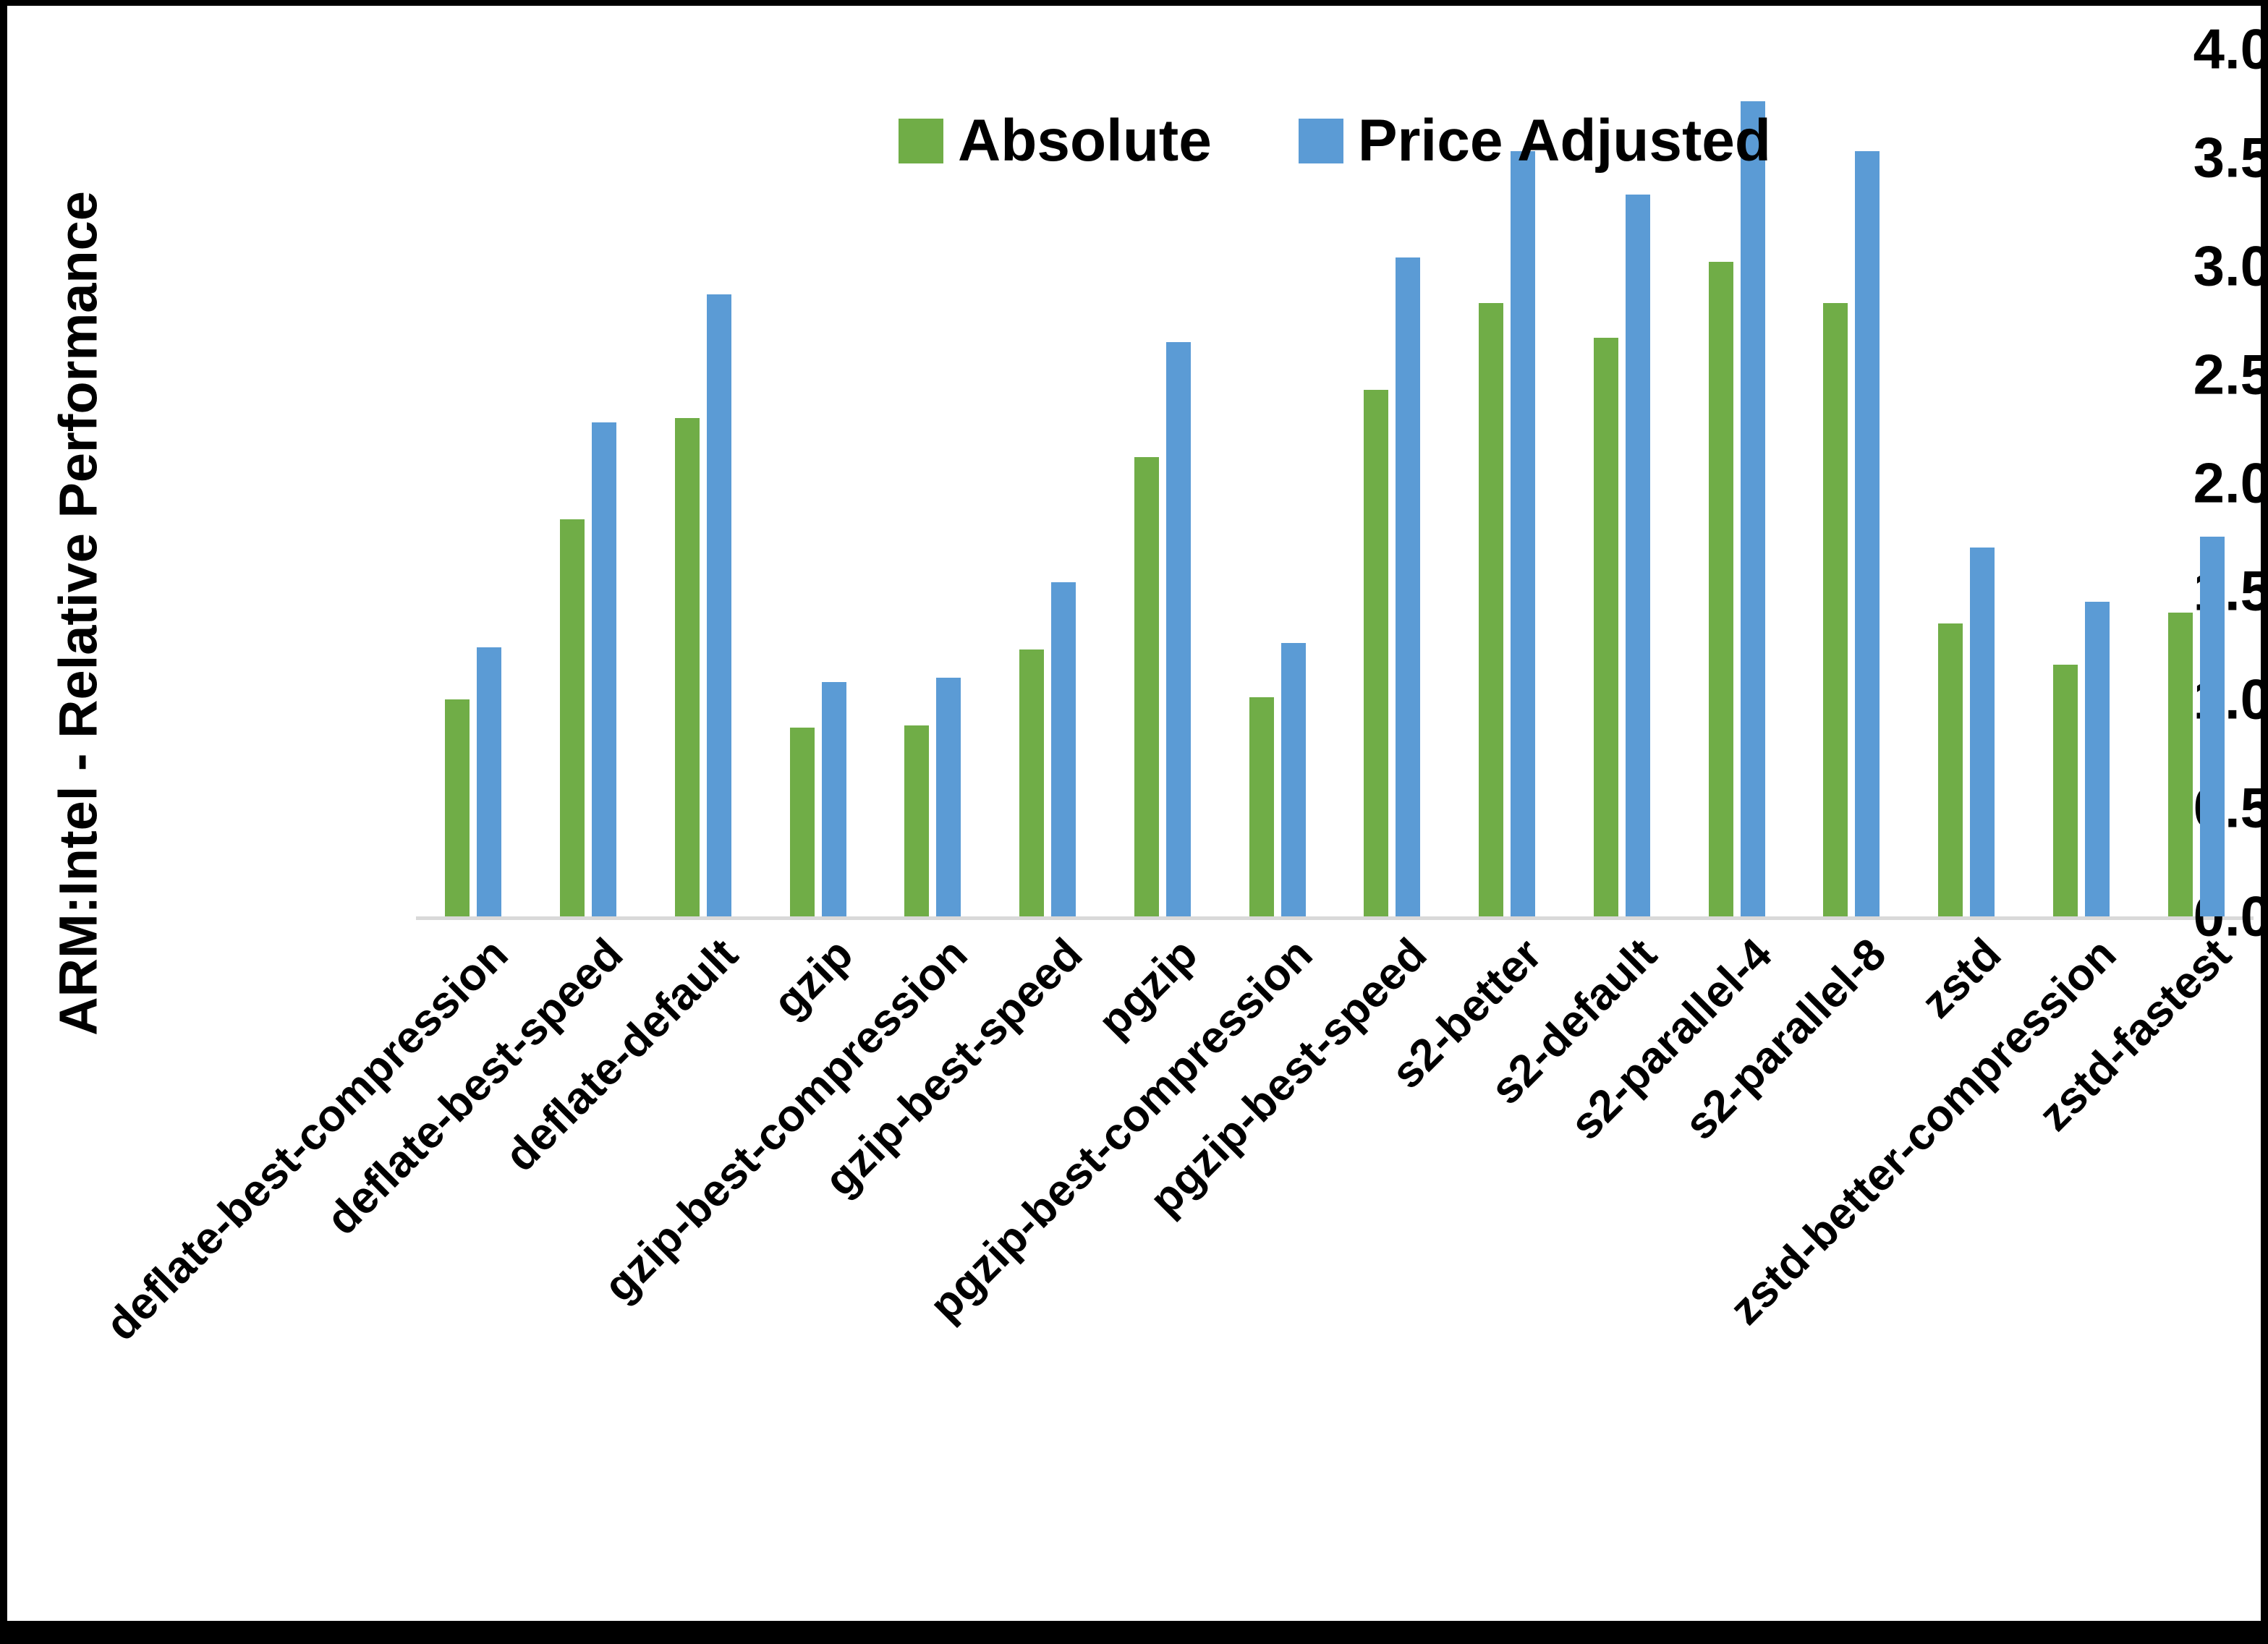  I want to click on bar-absolute-deflate-best-speed, so click(572, 717).